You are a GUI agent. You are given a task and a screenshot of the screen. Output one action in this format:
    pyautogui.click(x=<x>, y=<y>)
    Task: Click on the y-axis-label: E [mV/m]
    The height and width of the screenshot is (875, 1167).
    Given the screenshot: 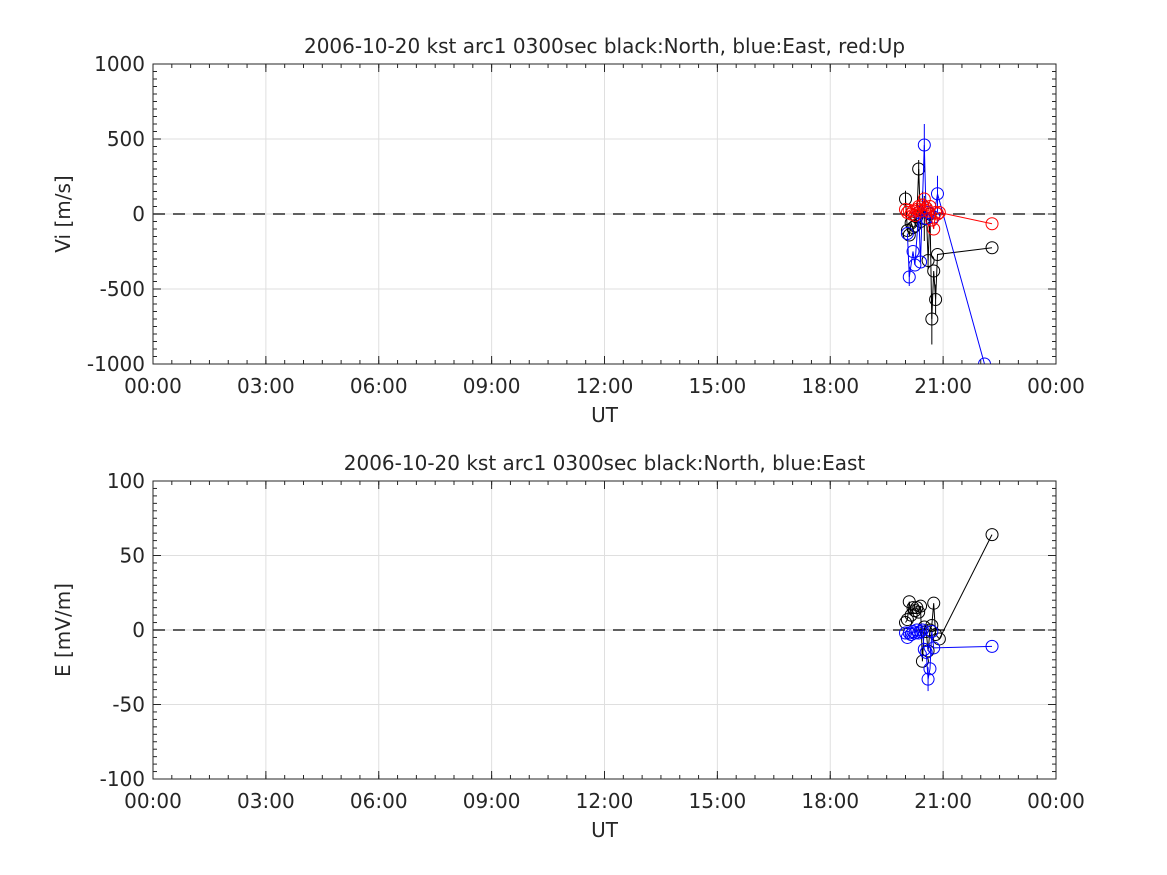 What is the action you would take?
    pyautogui.click(x=63, y=630)
    